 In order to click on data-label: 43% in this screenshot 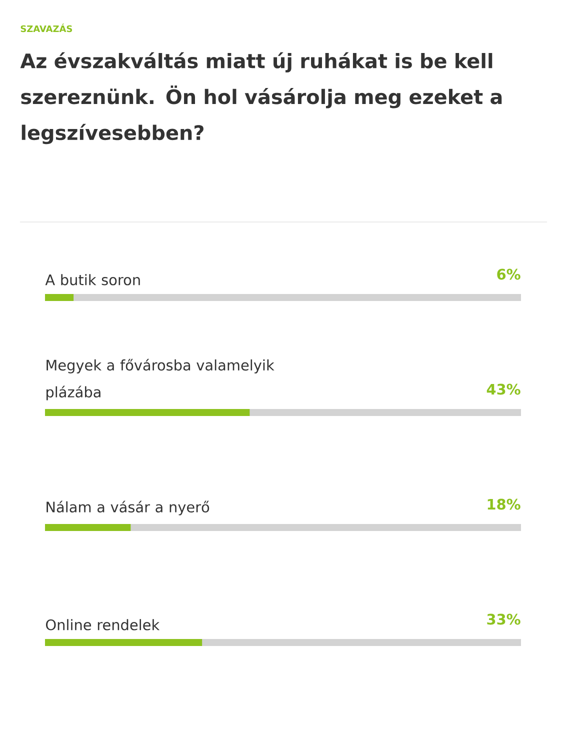, I will do `click(503, 389)`.